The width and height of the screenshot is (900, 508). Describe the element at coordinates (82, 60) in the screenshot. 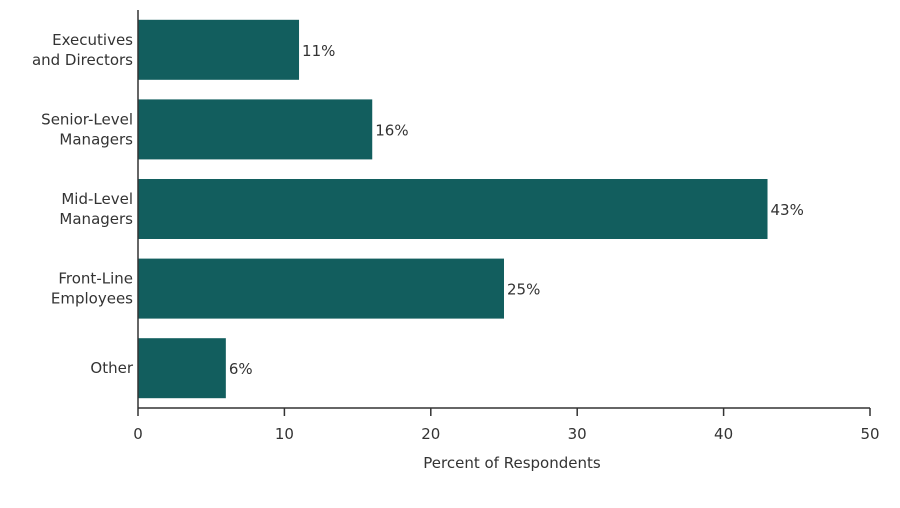

I see `category-label-line: and Directors` at that location.